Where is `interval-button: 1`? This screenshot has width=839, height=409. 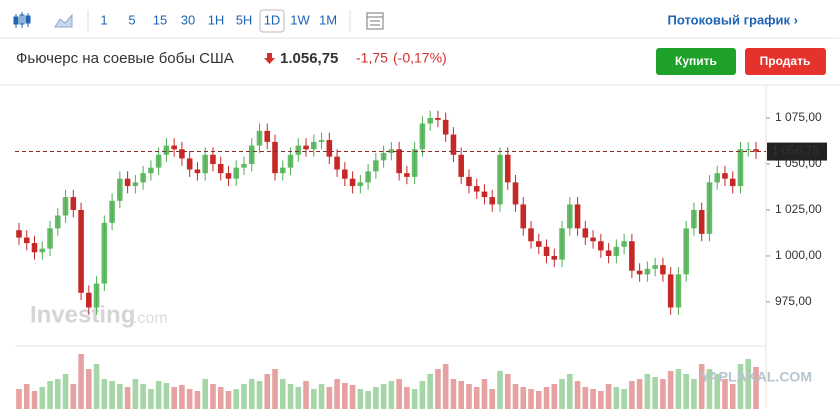
interval-button: 1 is located at coordinates (103, 19).